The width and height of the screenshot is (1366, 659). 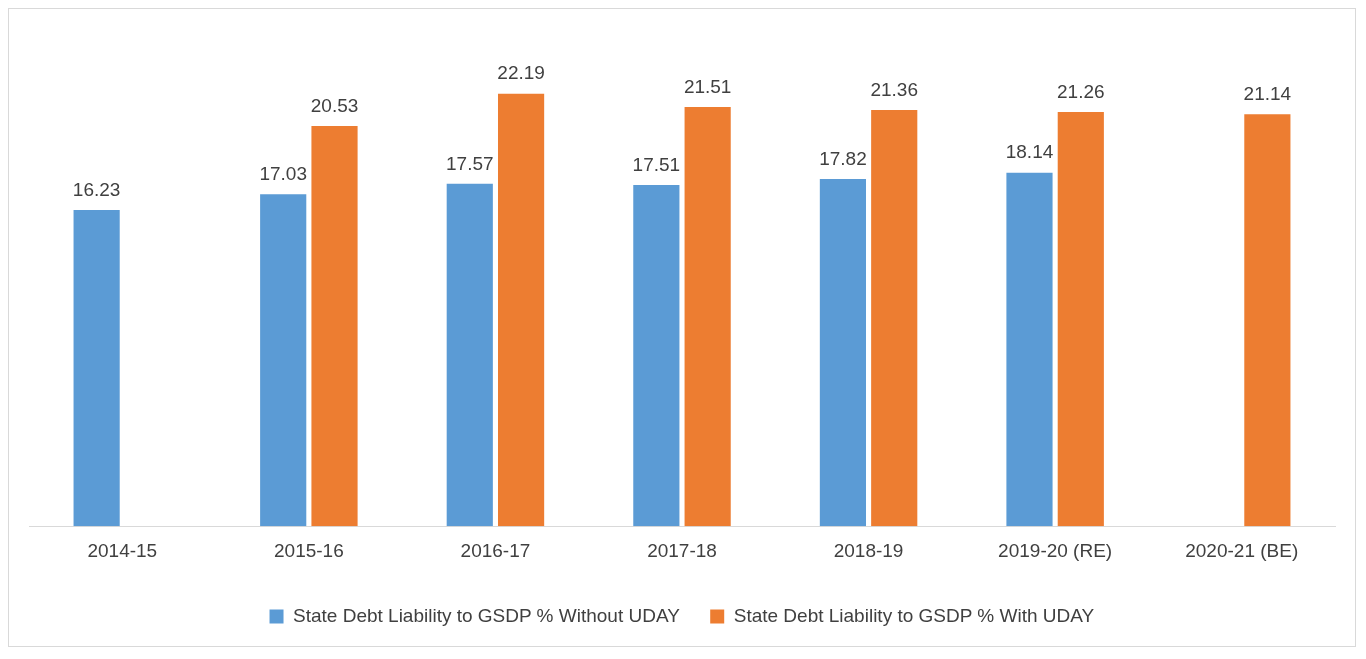 What do you see at coordinates (122, 550) in the screenshot?
I see `x-tick-label: 2014-15` at bounding box center [122, 550].